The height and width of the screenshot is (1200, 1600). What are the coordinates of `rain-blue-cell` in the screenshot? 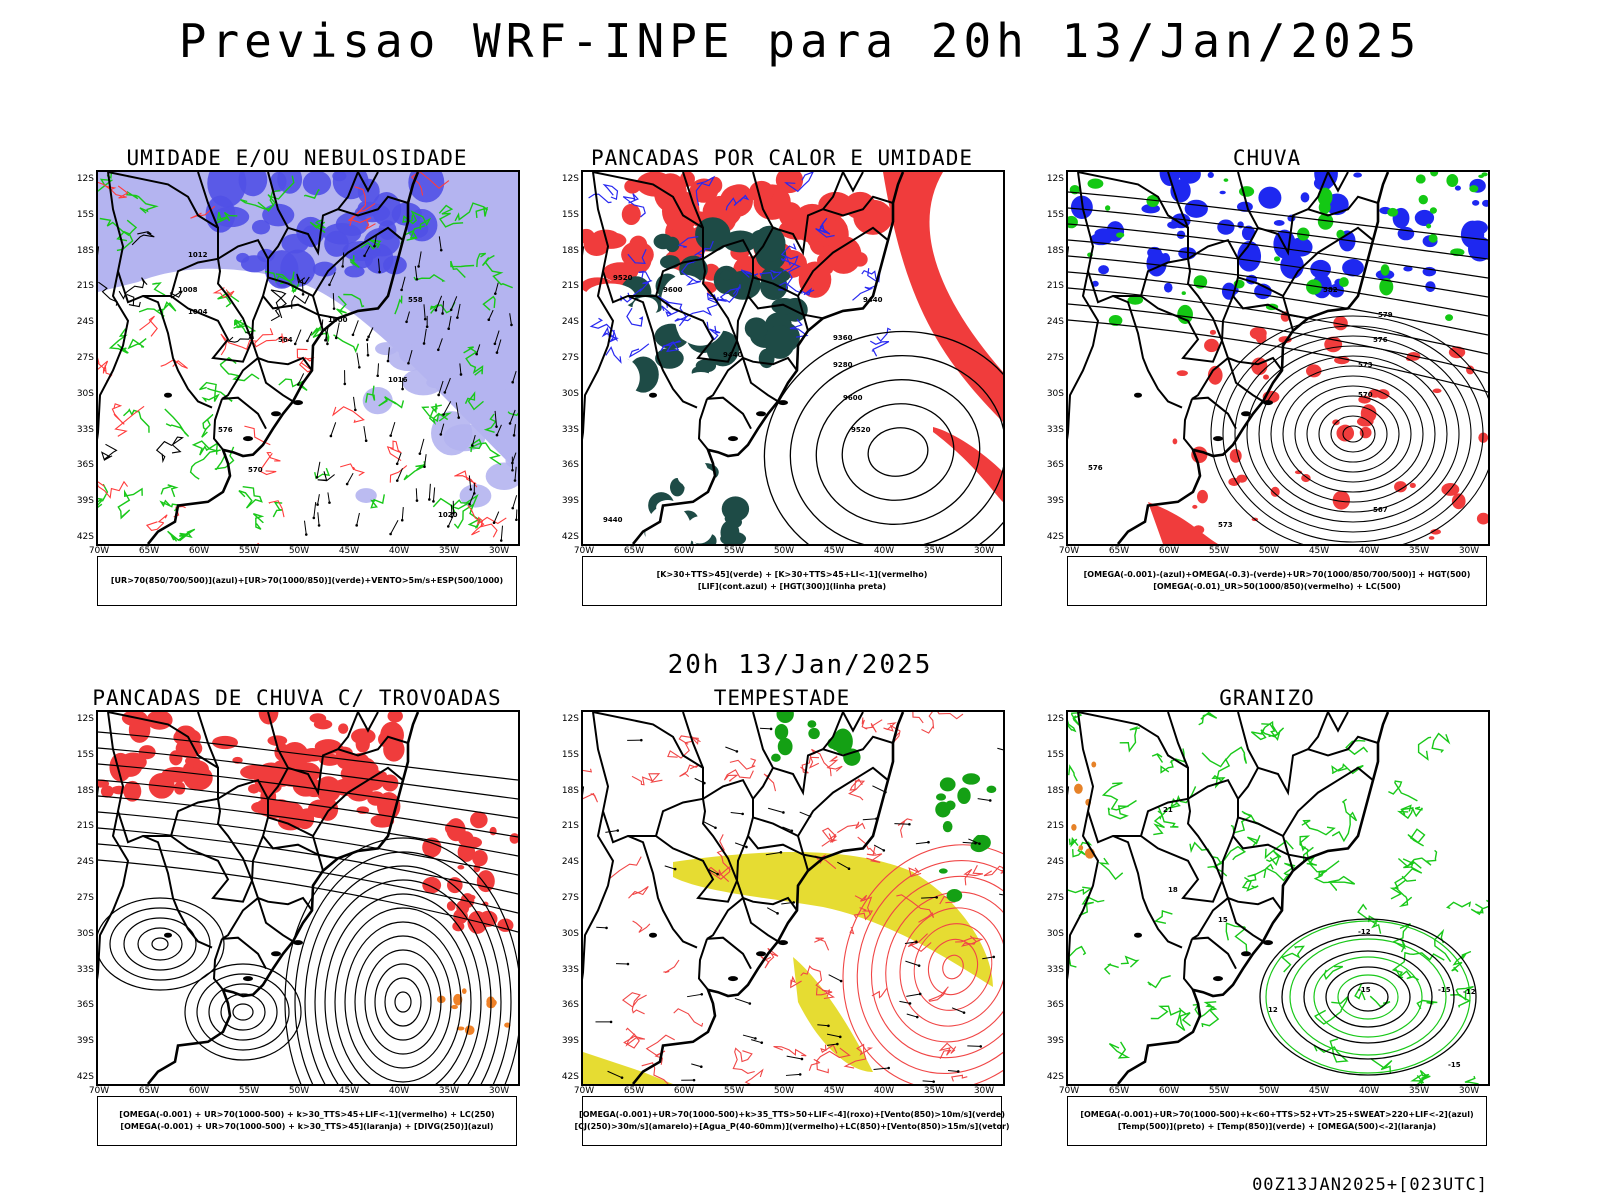 It's located at (1181, 234).